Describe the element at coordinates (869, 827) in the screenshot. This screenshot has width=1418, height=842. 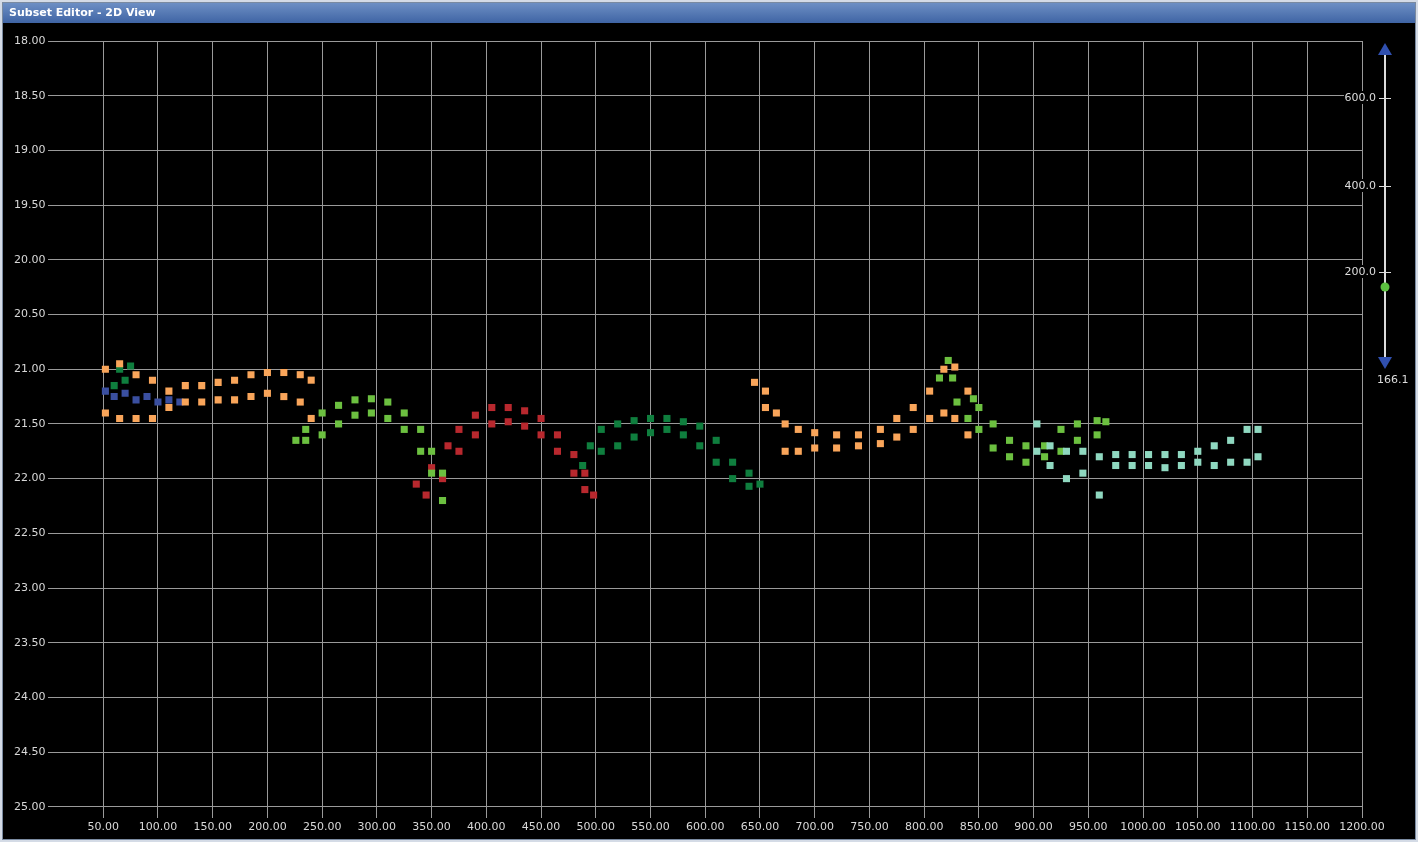
I see `x-tick-label: 750.00` at that location.